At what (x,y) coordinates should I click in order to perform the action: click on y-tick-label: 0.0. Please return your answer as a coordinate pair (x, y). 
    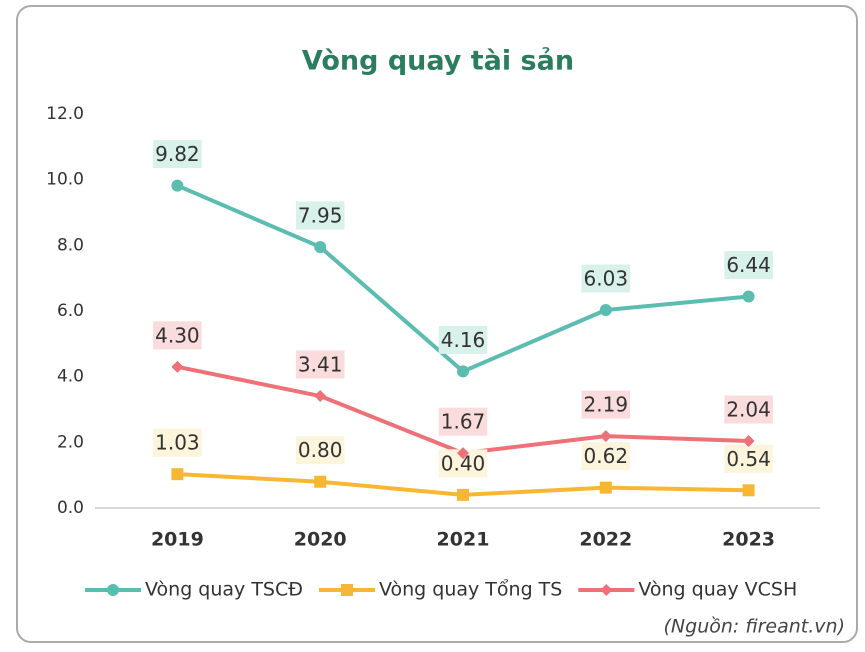
    Looking at the image, I should click on (70, 508).